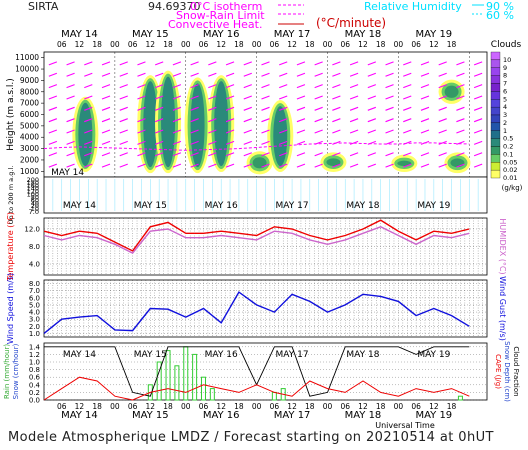  I want to click on bottom-day-label: MAY 17, so click(292, 415).